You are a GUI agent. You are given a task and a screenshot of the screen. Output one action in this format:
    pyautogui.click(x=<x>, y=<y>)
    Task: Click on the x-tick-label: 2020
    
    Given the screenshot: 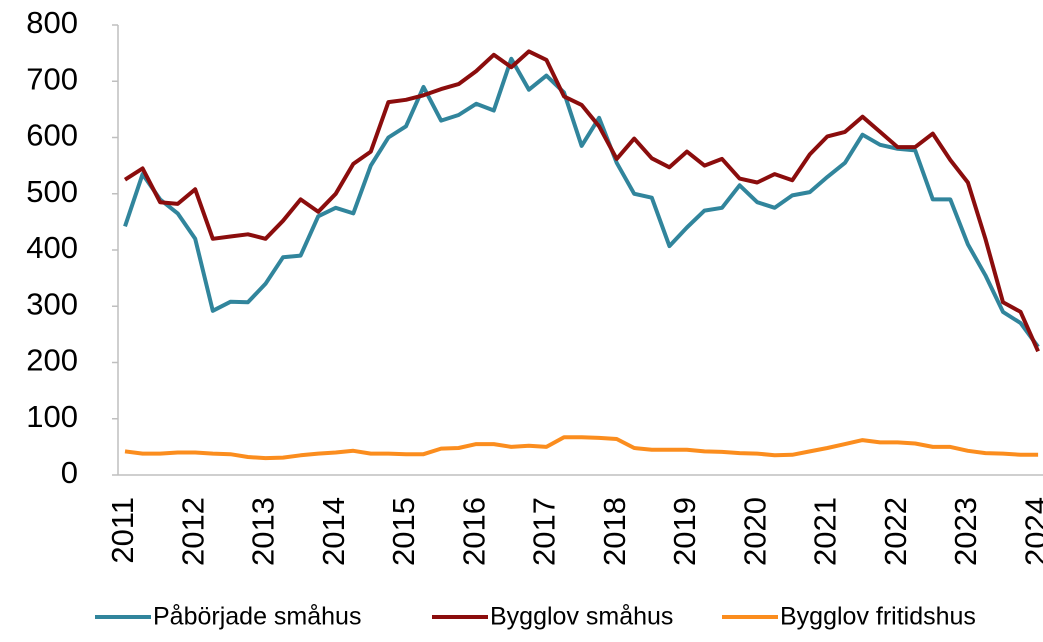 What is the action you would take?
    pyautogui.click(x=754, y=531)
    